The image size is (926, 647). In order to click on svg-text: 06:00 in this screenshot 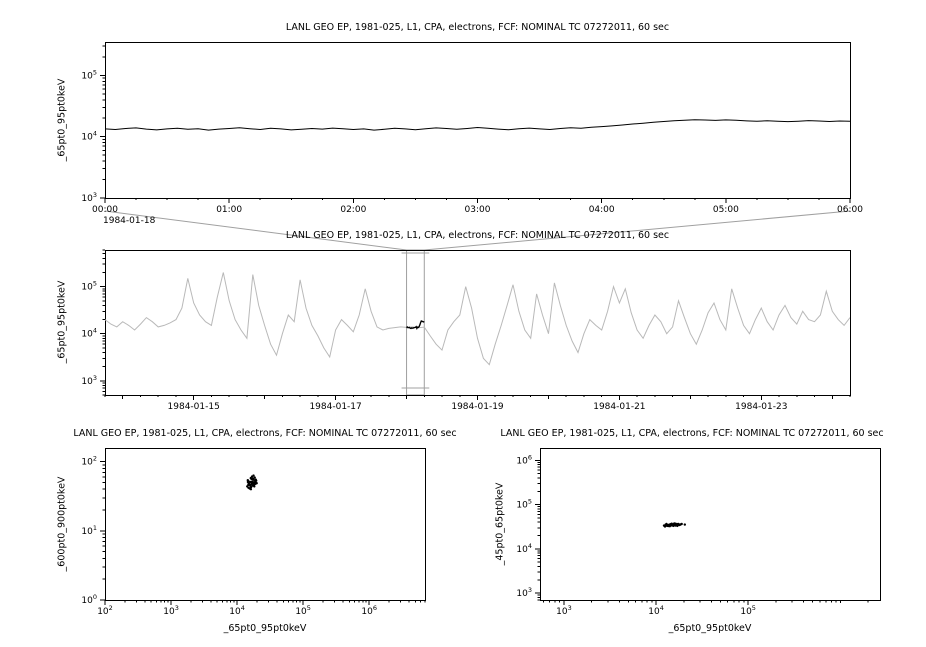, I will do `click(850, 210)`.